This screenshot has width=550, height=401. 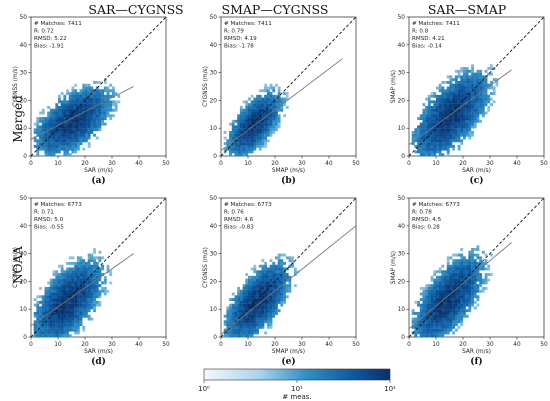 I want to click on y-tick-label: 10, so click(x=24, y=310).